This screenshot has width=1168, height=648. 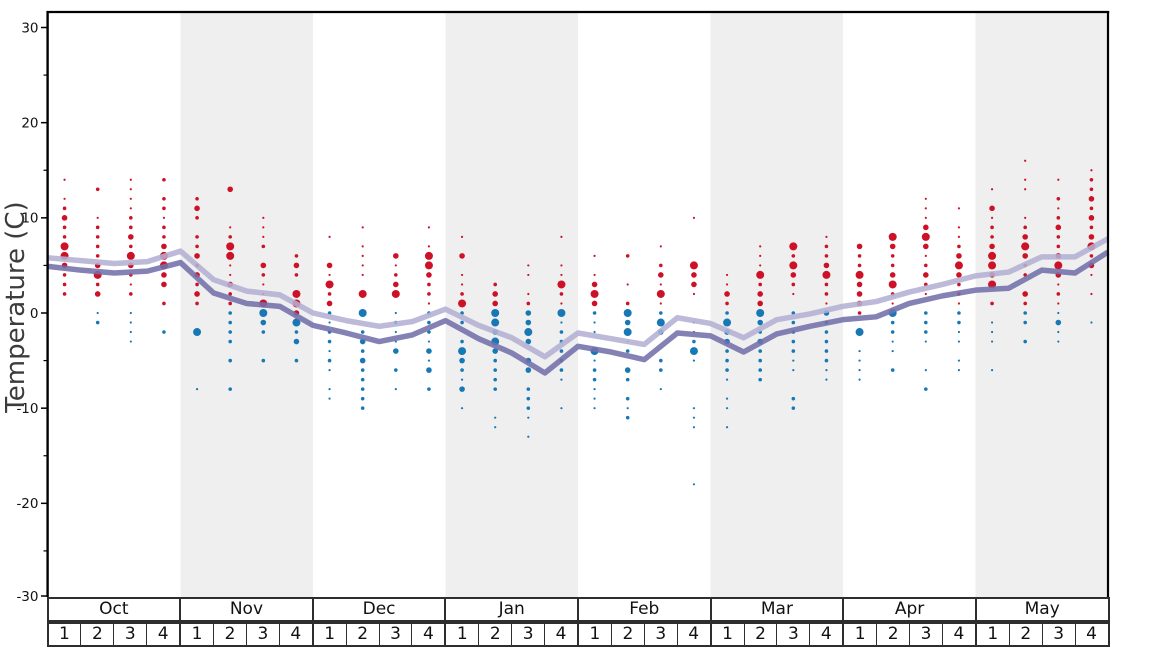 What do you see at coordinates (29, 219) in the screenshot?
I see `y-tick-label: 10` at bounding box center [29, 219].